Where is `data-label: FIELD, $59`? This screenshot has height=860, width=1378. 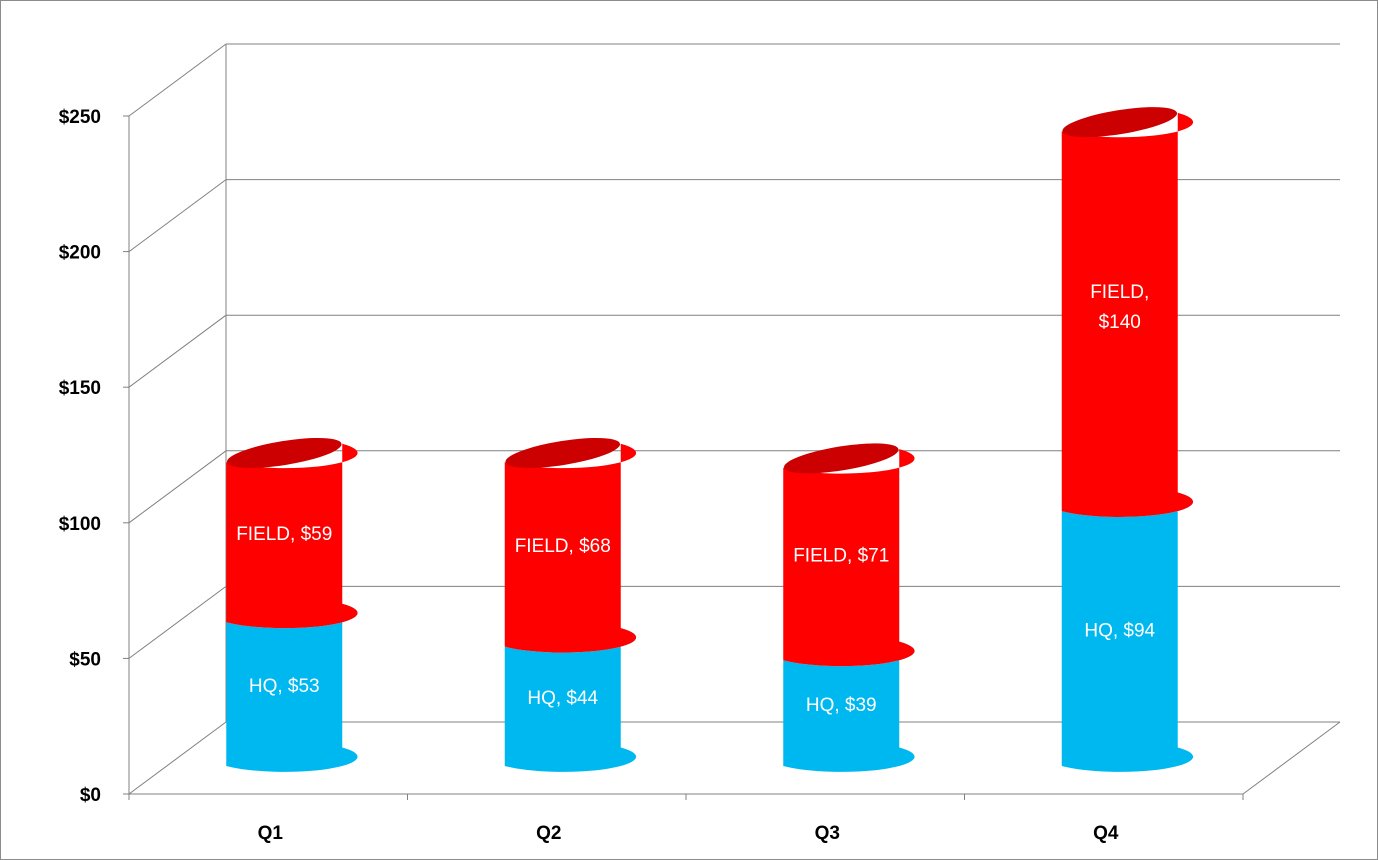 data-label: FIELD, $59 is located at coordinates (284, 534).